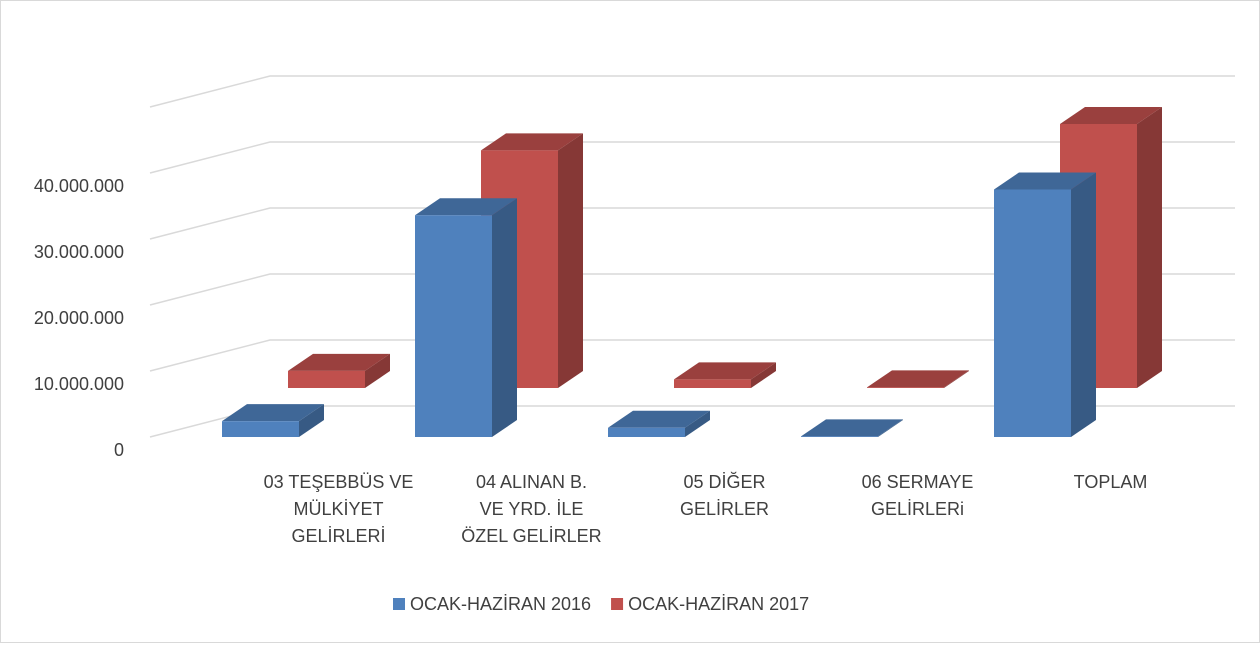 The width and height of the screenshot is (1260, 648). I want to click on x-tick-label-line: 04 ALINAN B., so click(531, 482).